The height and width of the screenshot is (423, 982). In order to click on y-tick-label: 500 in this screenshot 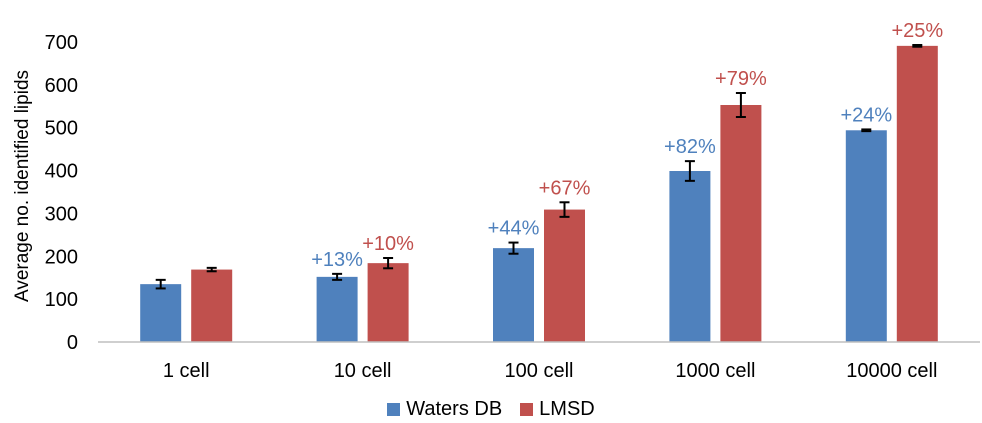, I will do `click(61, 129)`.